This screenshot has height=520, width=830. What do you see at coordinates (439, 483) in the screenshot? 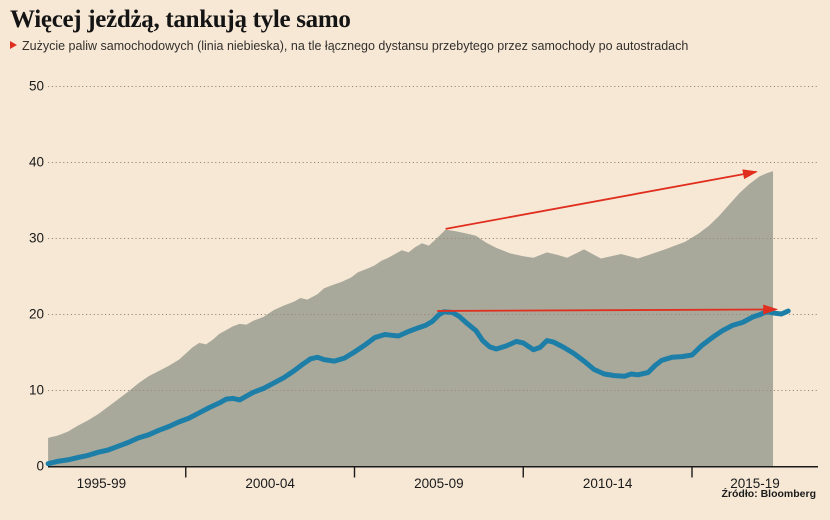
I see `x-axis-label-2: 2005-09` at bounding box center [439, 483].